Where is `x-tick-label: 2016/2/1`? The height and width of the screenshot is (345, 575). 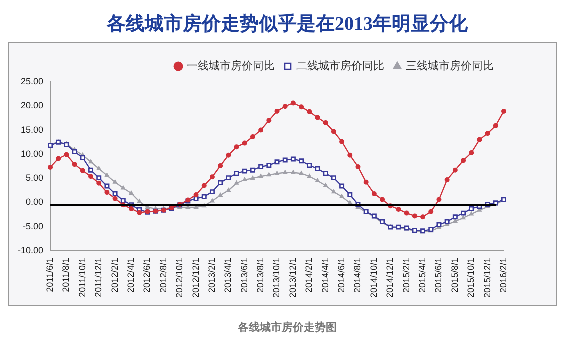
x-tick-label: 2016/2/1 is located at coordinates (503, 276).